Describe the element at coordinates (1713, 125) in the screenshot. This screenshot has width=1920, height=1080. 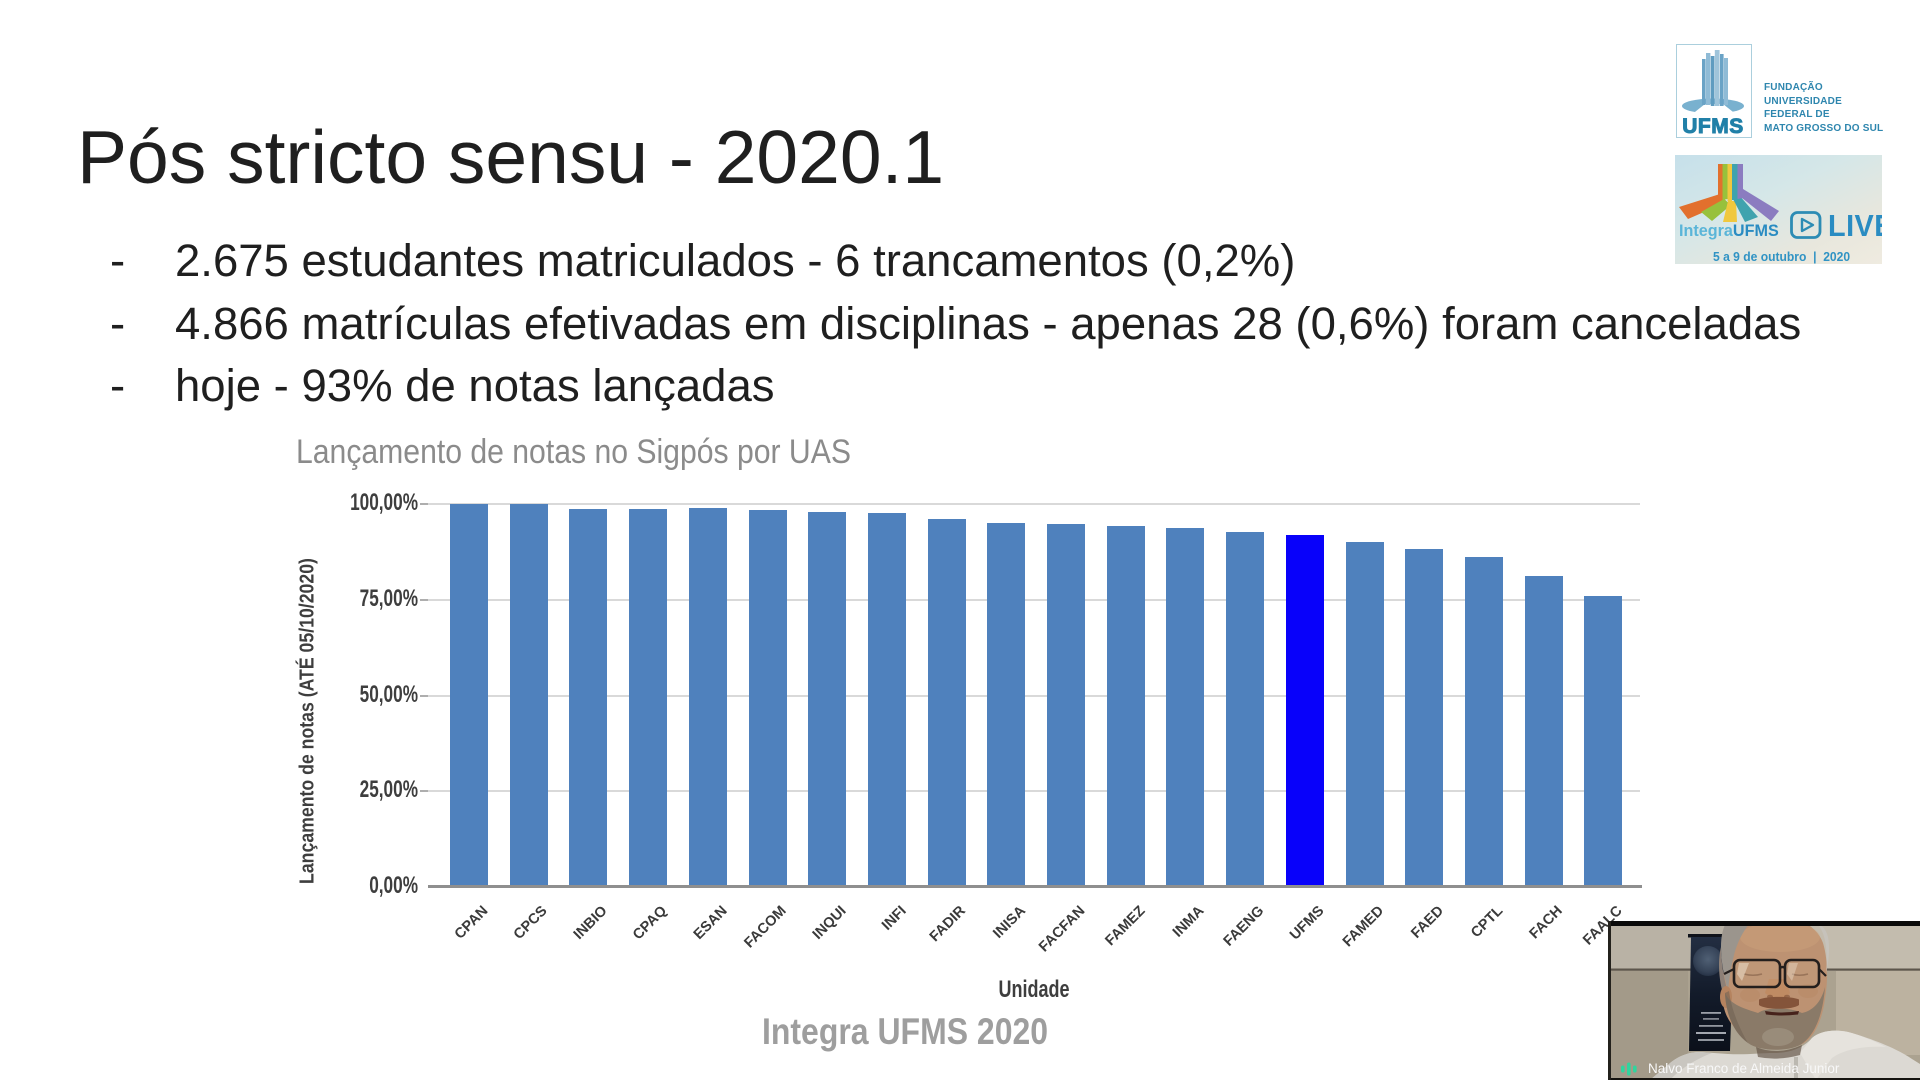
I see `svg-text: UFMS` at that location.